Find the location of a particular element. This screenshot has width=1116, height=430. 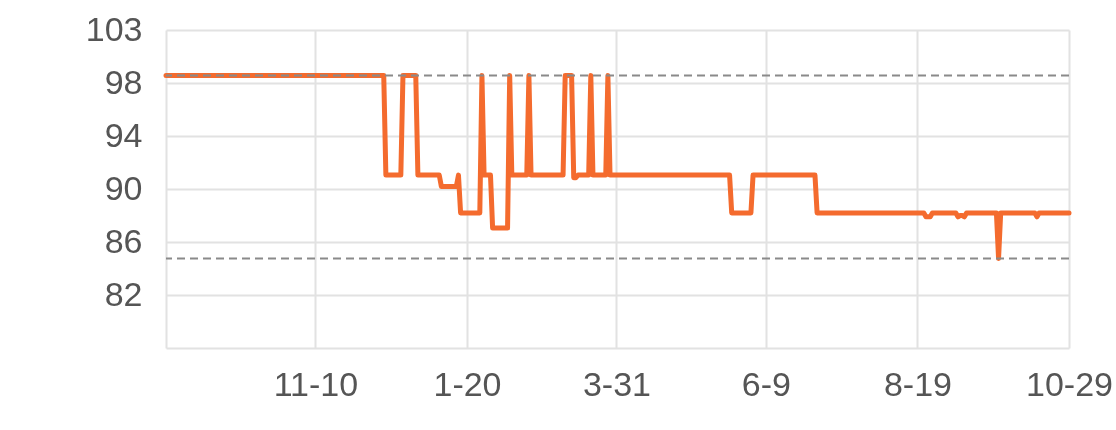

x-tick-label: 8-19 is located at coordinates (917, 383).